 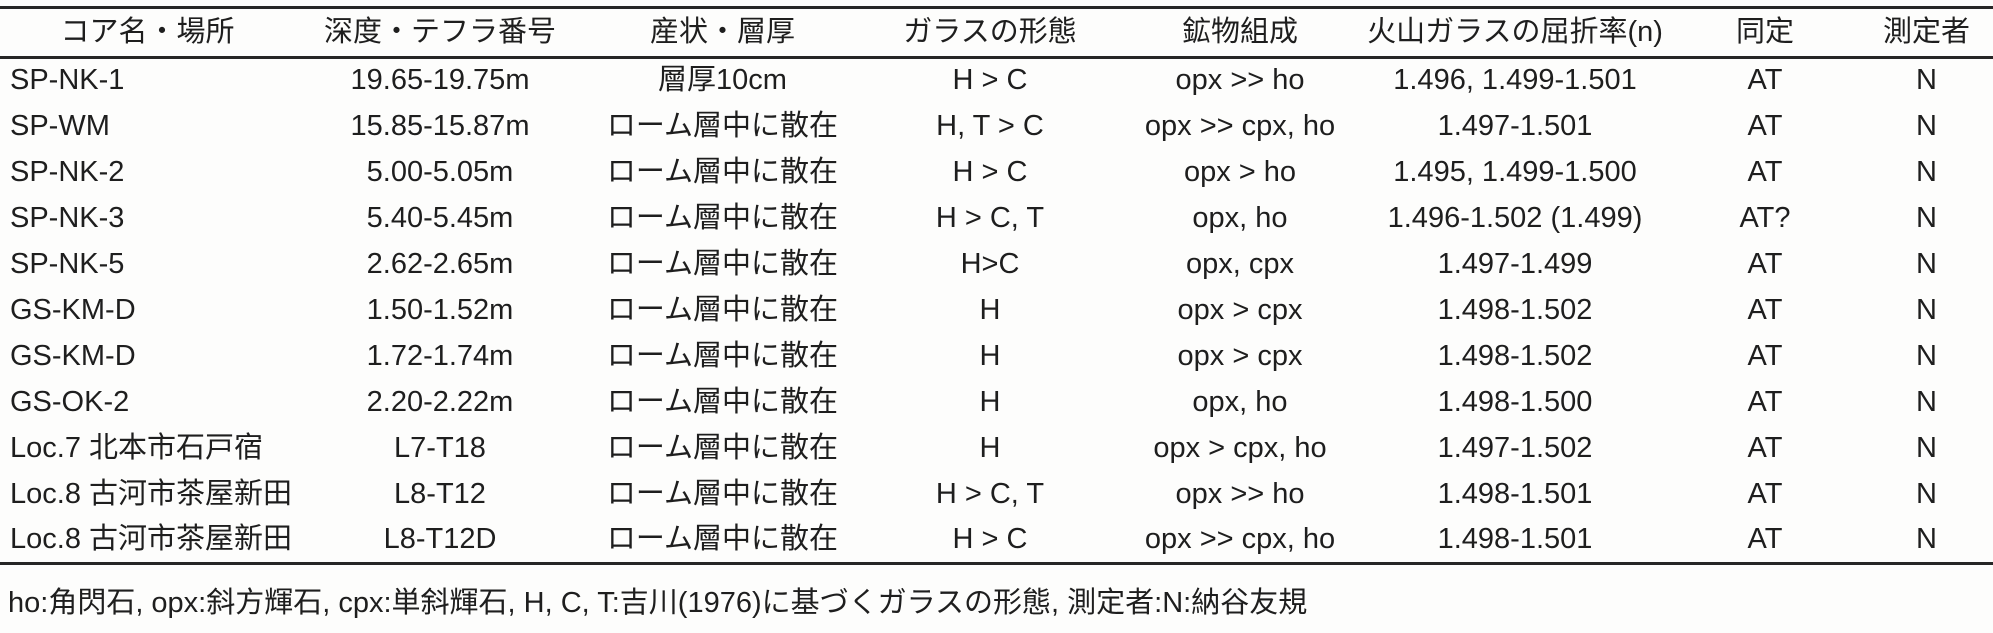 I want to click on cell-refractive-index: 1.498-1.500, so click(x=1515, y=401).